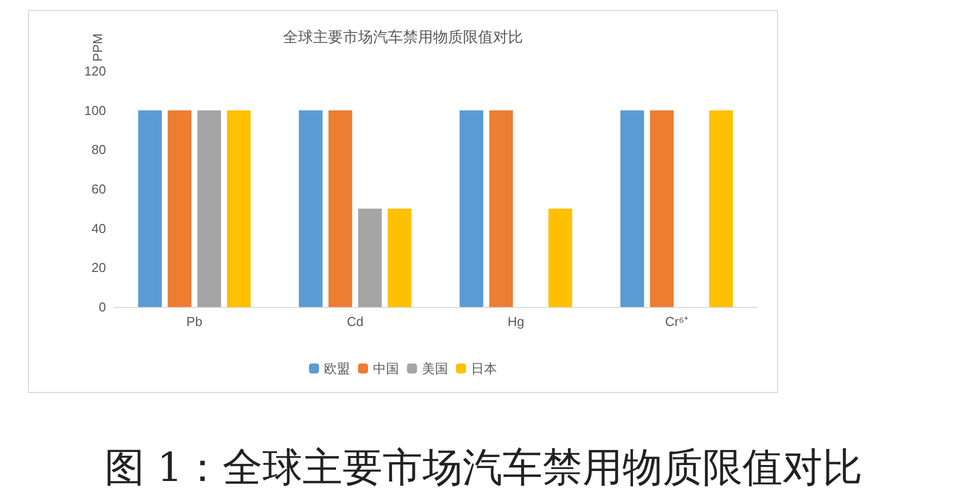 The image size is (967, 501). Describe the element at coordinates (403, 37) in the screenshot. I see `chart-title: 全球主要市场汽车禁用物质限值对比` at that location.